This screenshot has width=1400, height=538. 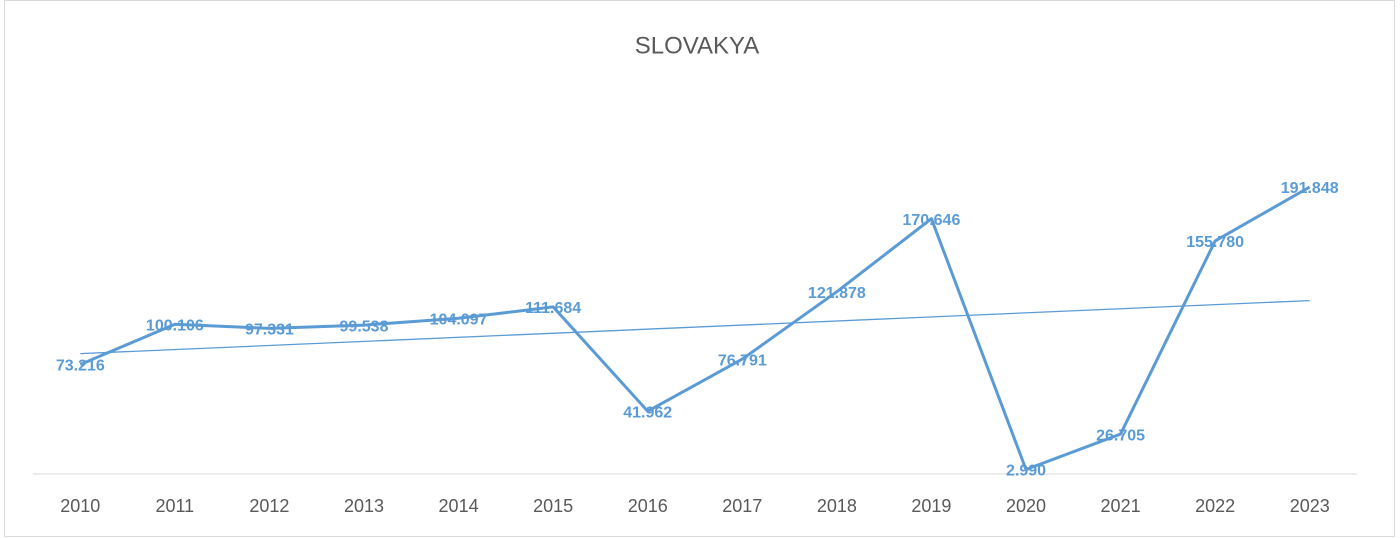 I want to click on x-tick-label: 2017, so click(x=742, y=506).